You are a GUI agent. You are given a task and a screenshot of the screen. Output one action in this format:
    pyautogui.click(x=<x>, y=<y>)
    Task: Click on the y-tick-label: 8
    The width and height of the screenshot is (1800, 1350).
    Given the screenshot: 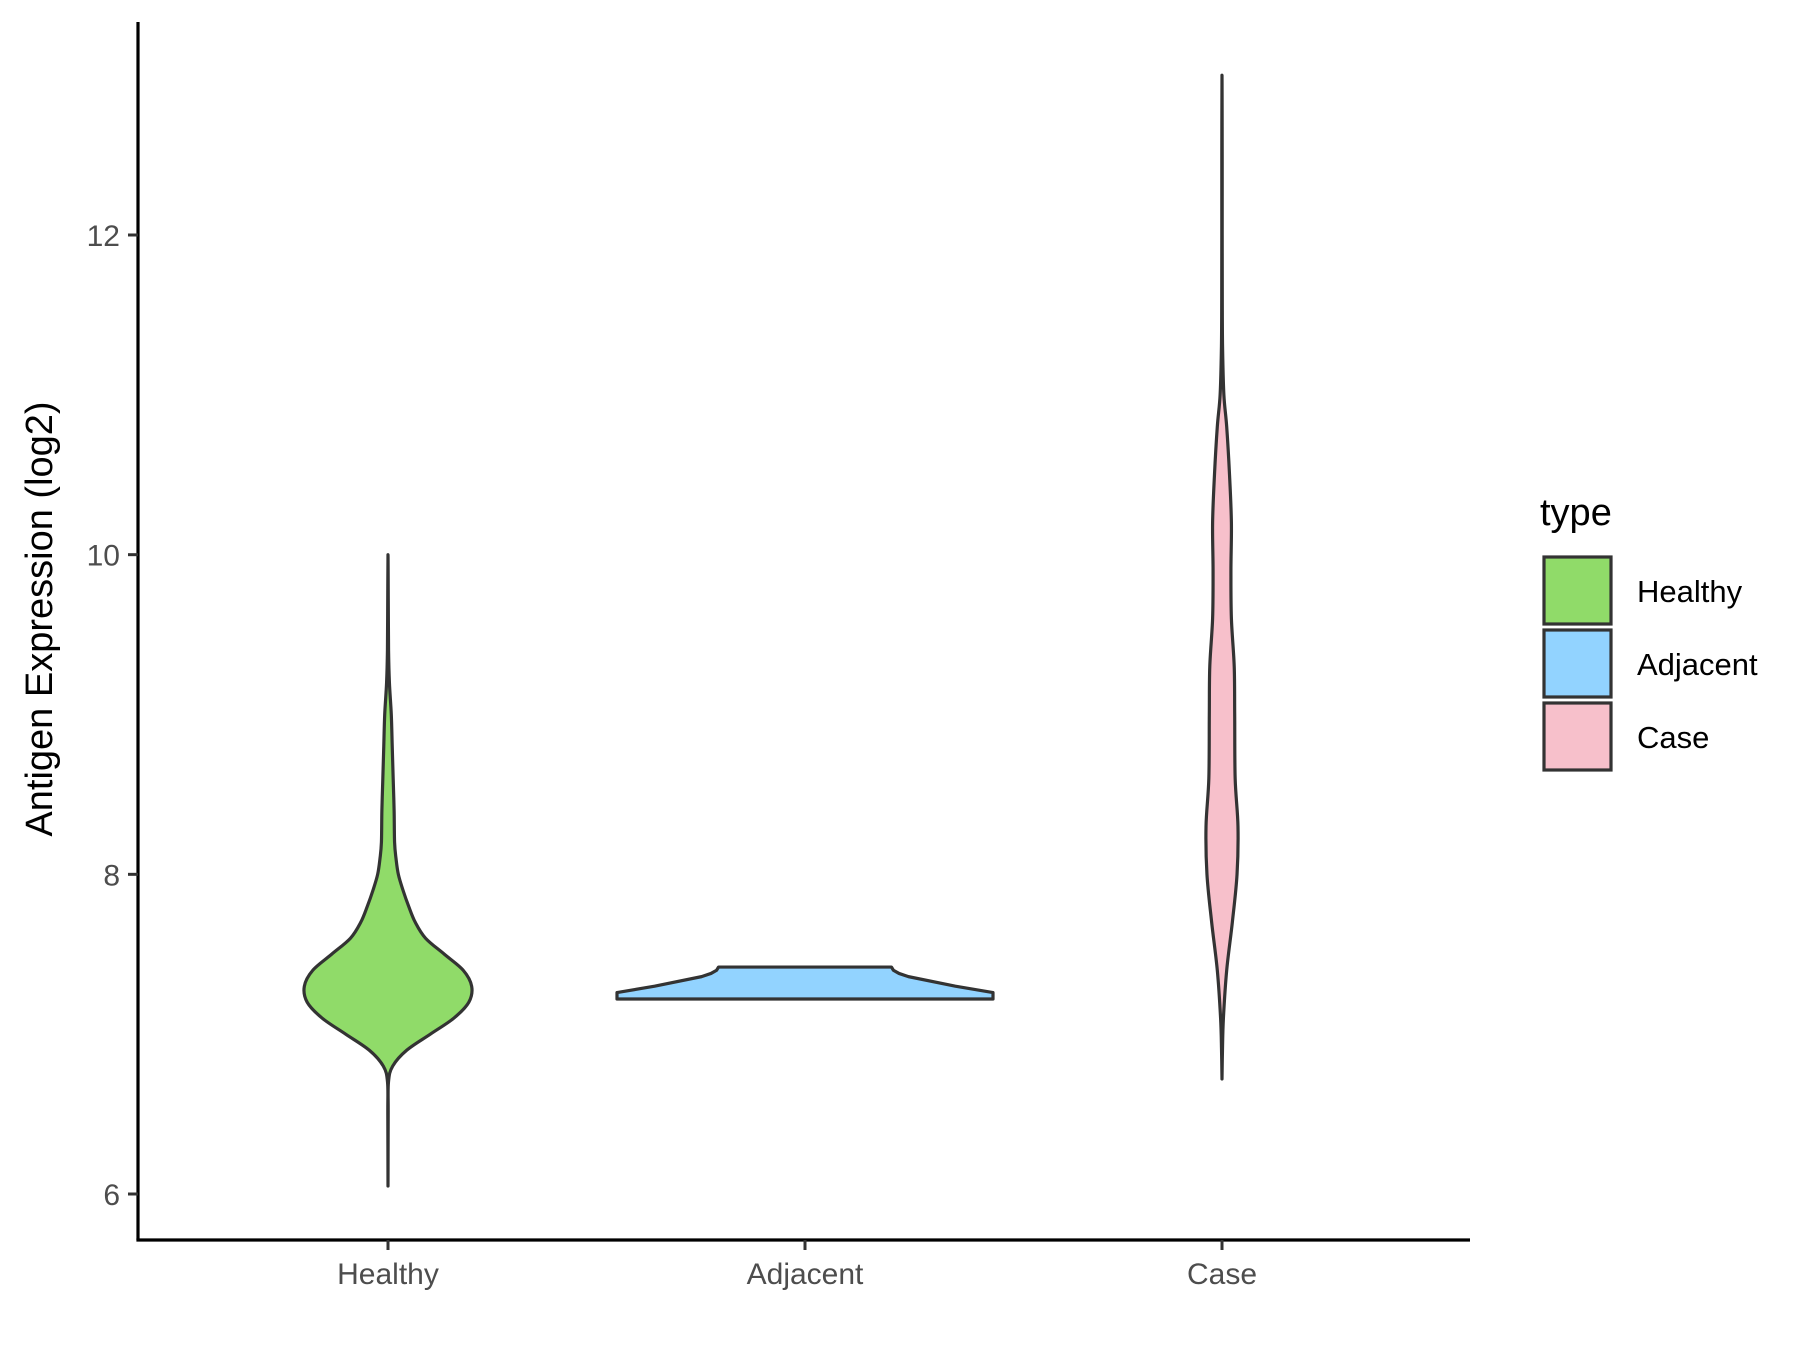 What is the action you would take?
    pyautogui.click(x=111, y=875)
    